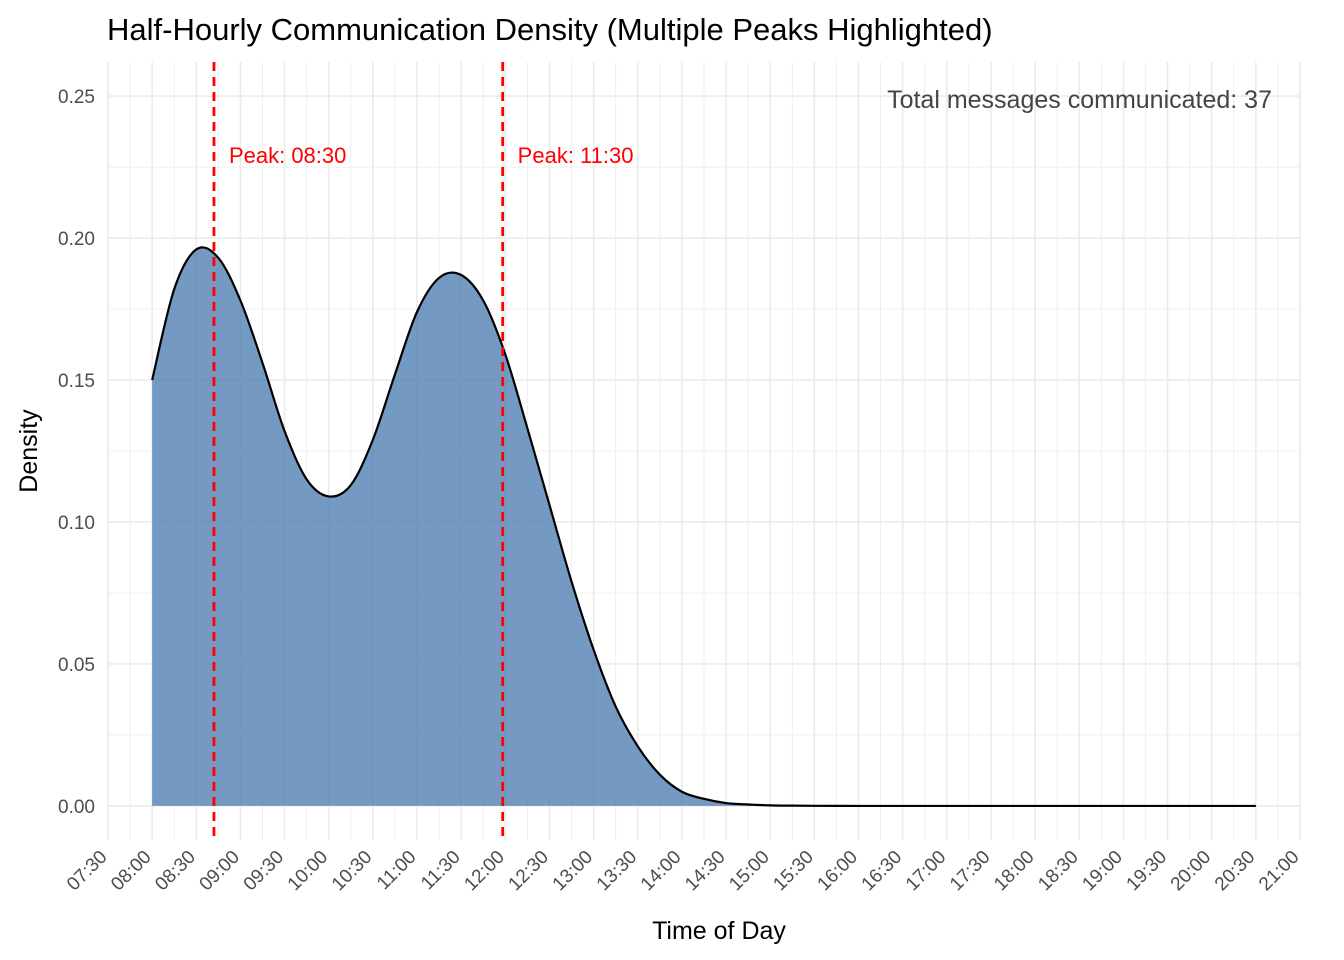  What do you see at coordinates (1079, 100) in the screenshot?
I see `total-messages-annotation: Total messages communicated: 37` at bounding box center [1079, 100].